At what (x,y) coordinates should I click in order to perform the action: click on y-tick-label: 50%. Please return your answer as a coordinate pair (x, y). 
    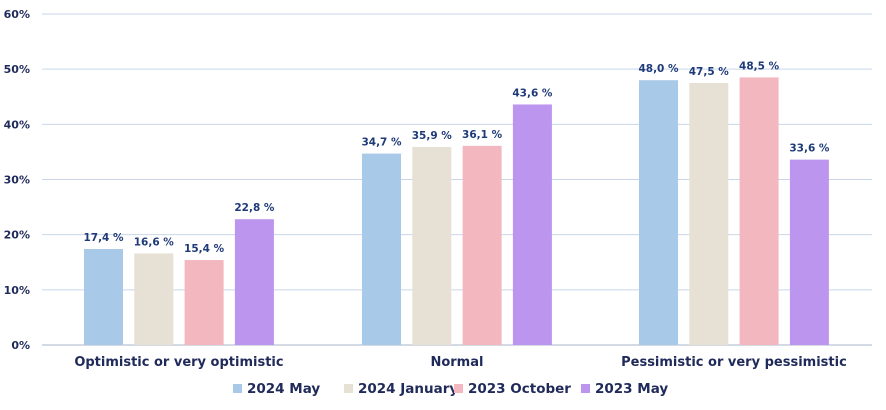
    Looking at the image, I should click on (17, 69).